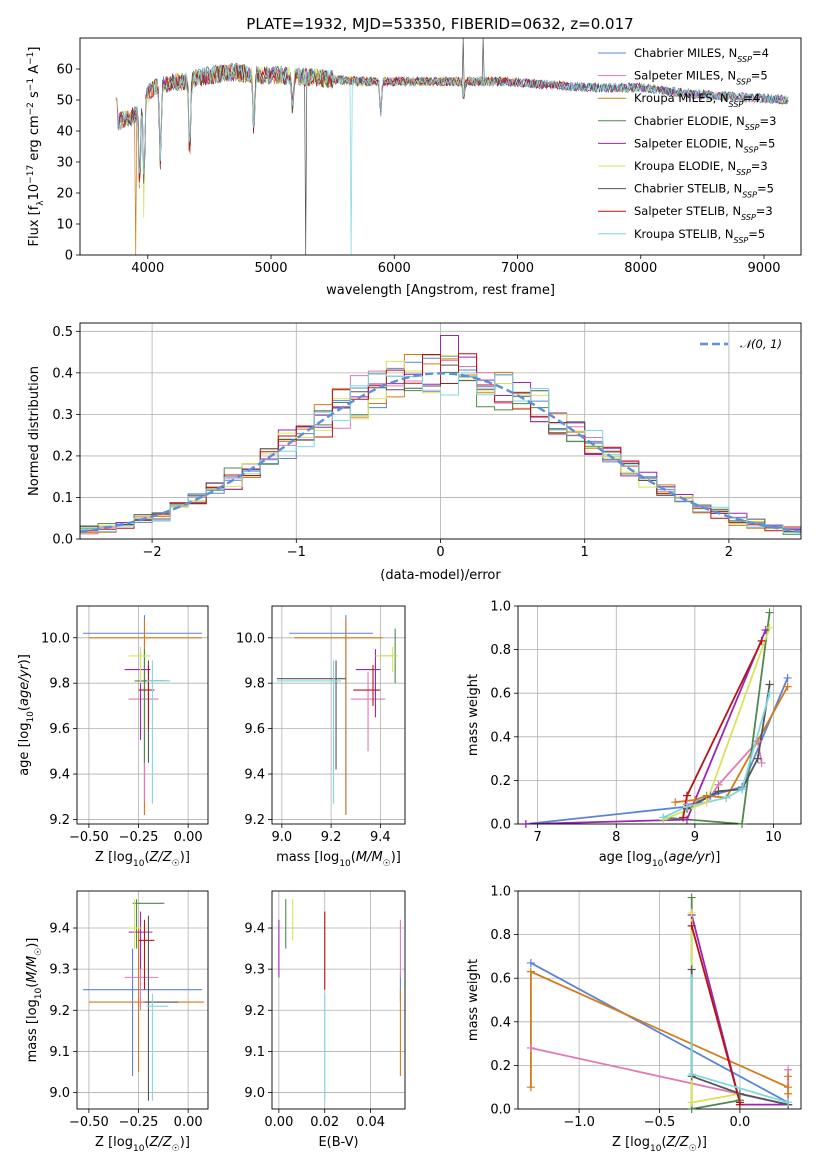  Describe the element at coordinates (31, 84) in the screenshot. I see `y-axis-label-part: −1` at that location.